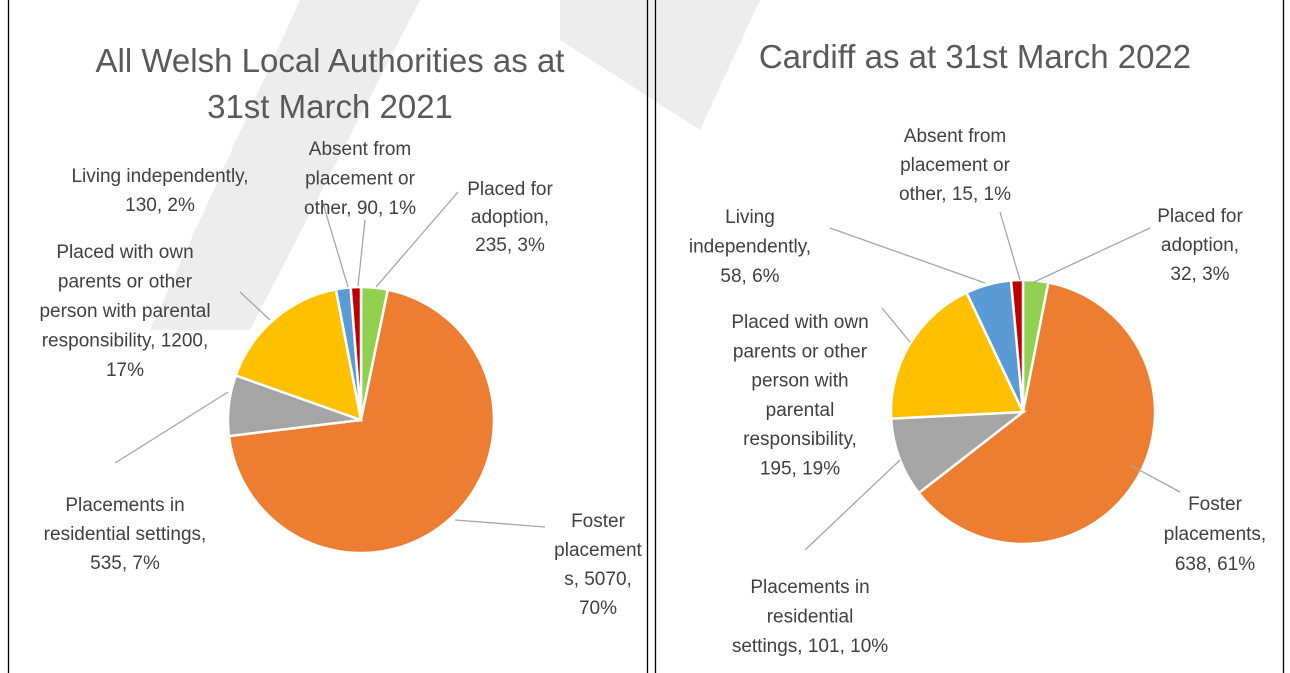 Image resolution: width=1290 pixels, height=673 pixels. What do you see at coordinates (360, 208) in the screenshot?
I see `data-label-line: other, 90, 1%` at bounding box center [360, 208].